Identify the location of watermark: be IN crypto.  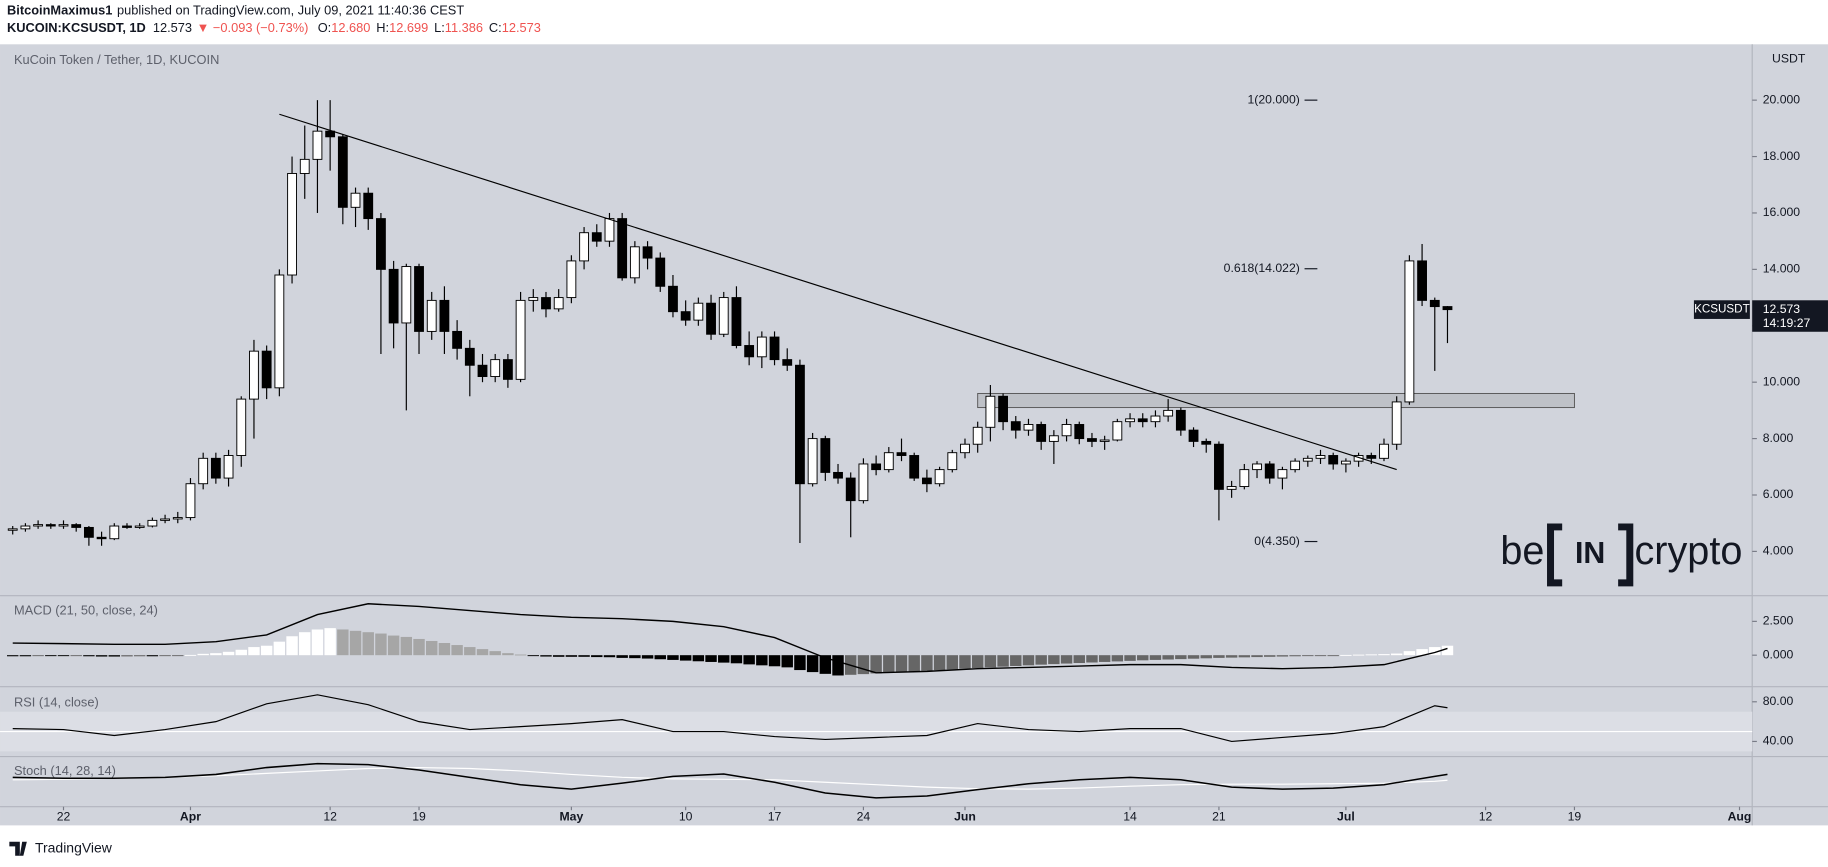
(1621, 555).